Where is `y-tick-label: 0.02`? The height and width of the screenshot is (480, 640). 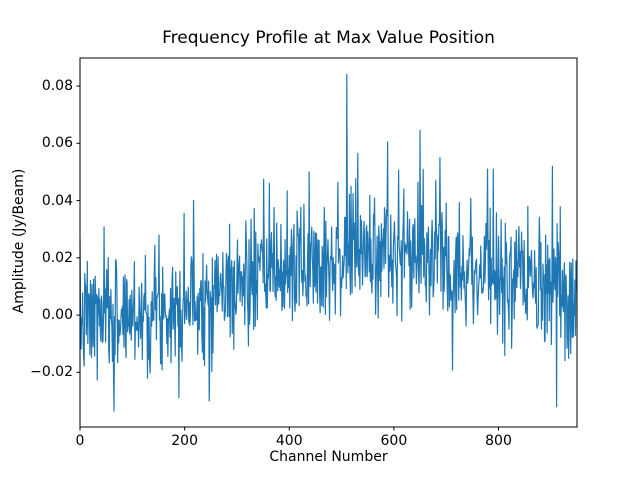 y-tick-label: 0.02 is located at coordinates (57, 257).